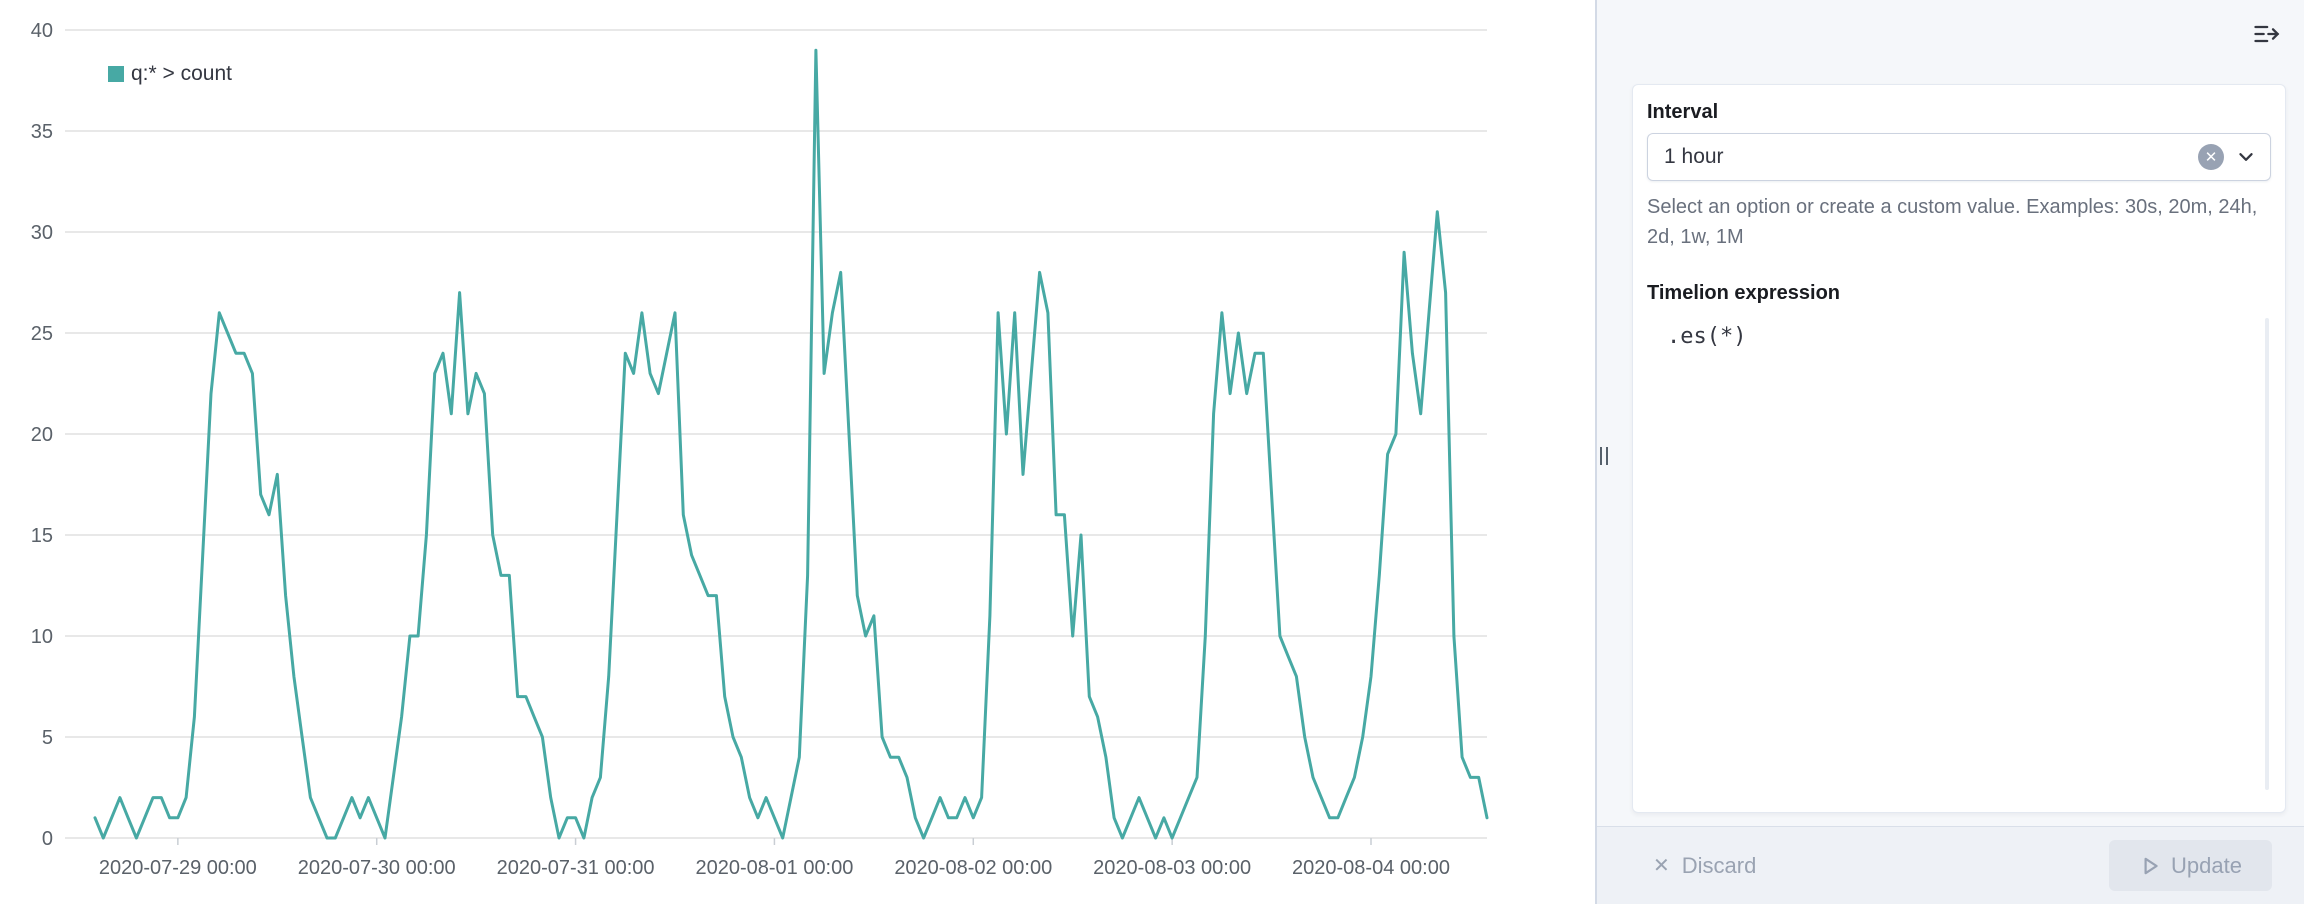 The image size is (2304, 904). I want to click on chevron-down-icon, so click(2246, 157).